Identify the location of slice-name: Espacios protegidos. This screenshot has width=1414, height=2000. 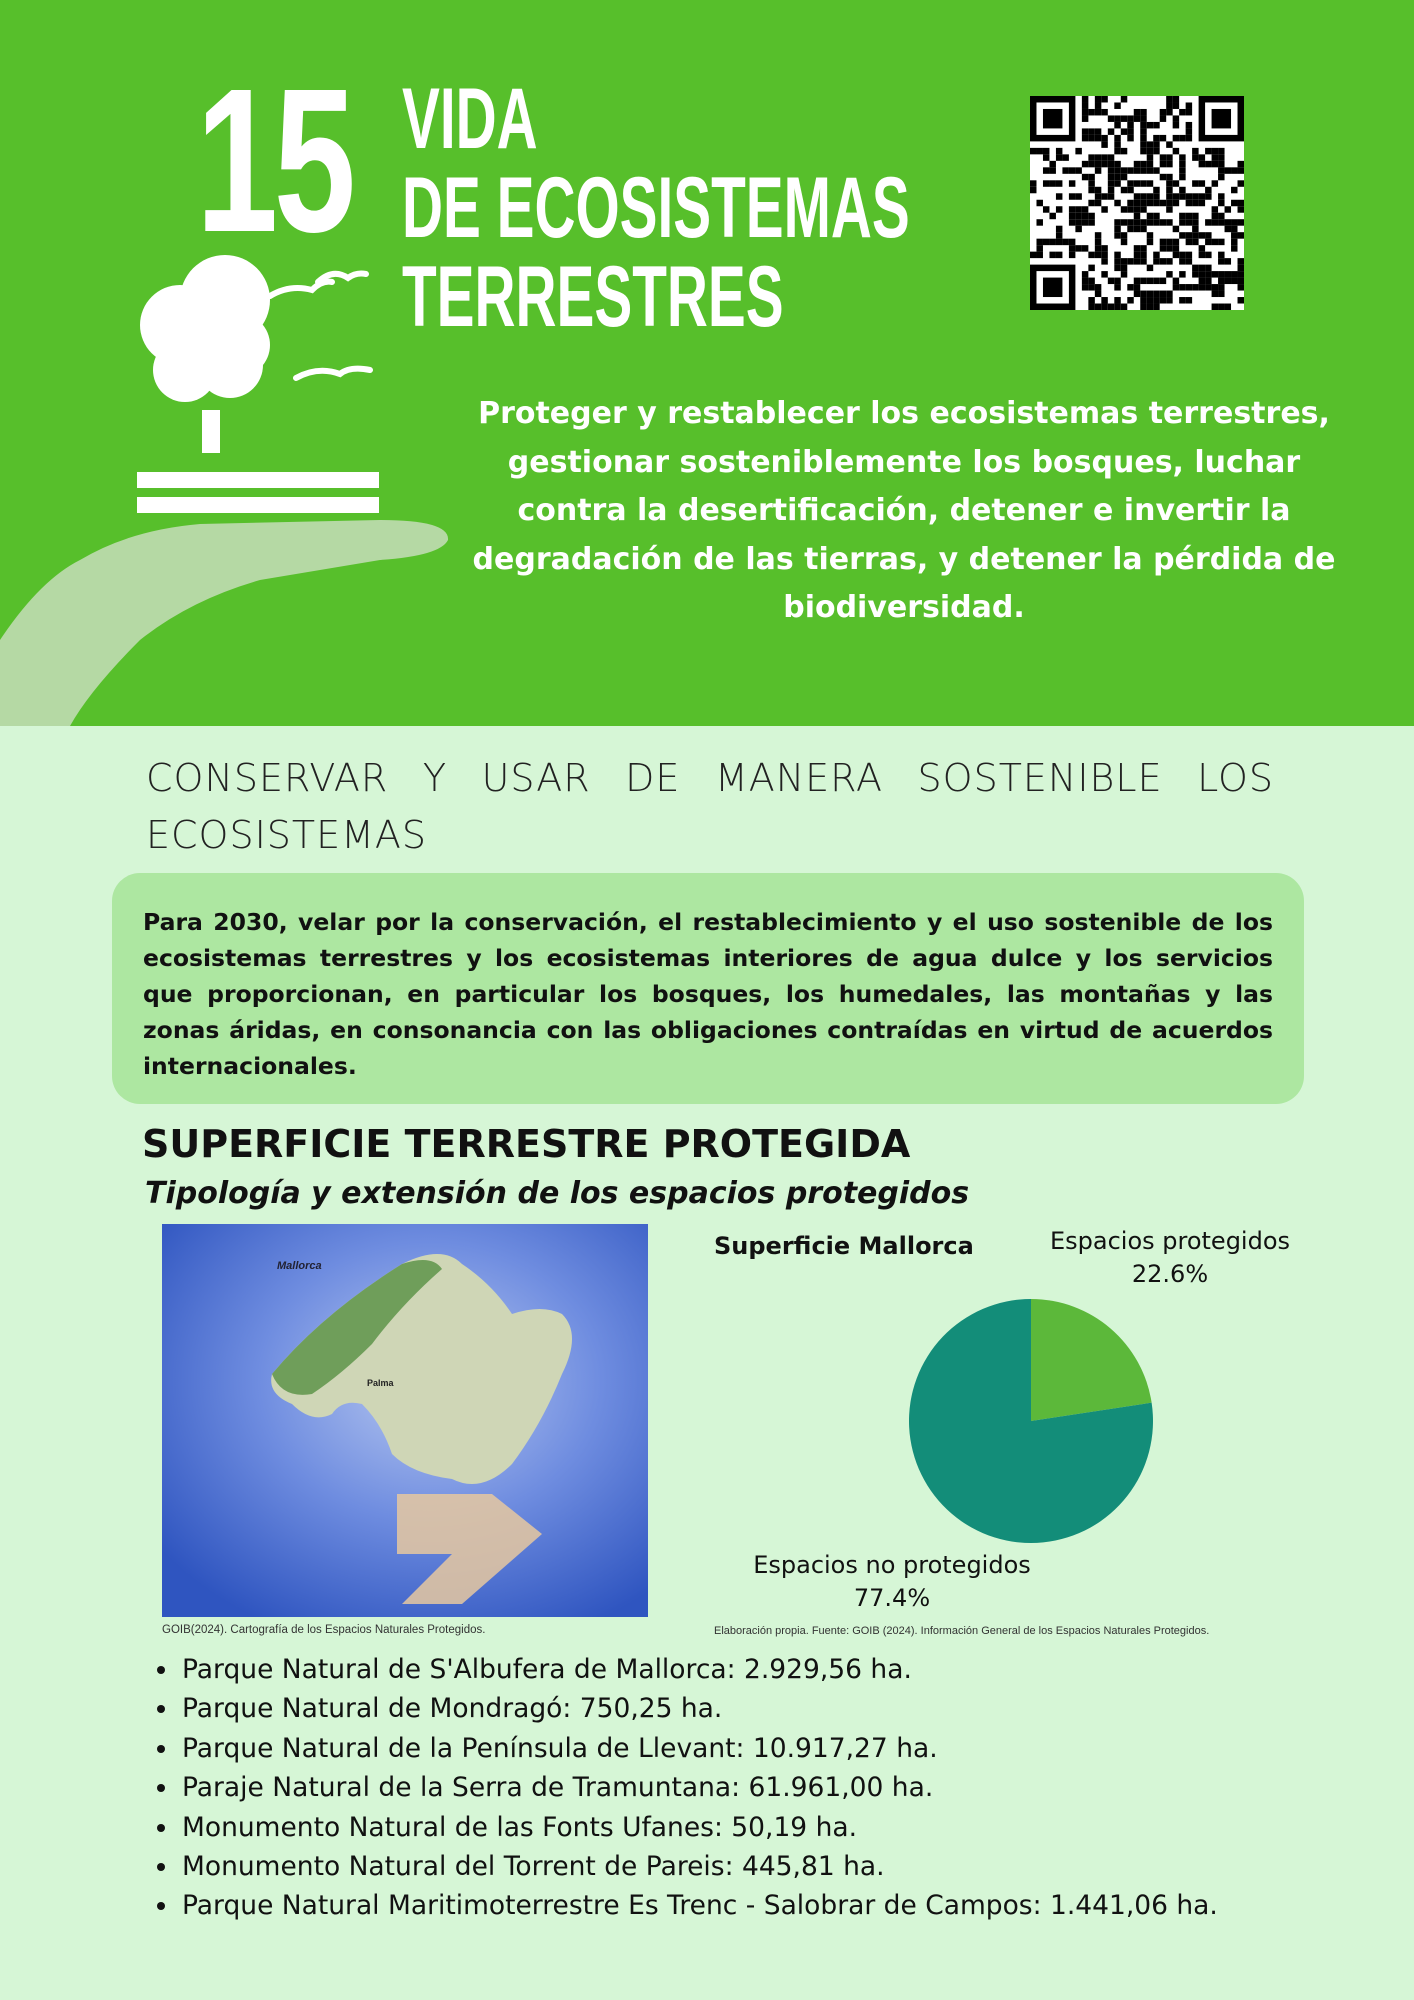
(1170, 1241).